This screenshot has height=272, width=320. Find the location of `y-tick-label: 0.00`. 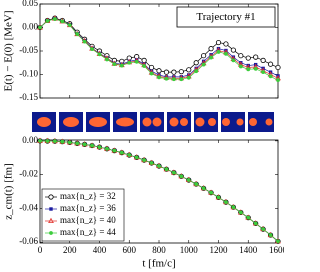

y-tick-label: 0.00 is located at coordinates (30, 140).